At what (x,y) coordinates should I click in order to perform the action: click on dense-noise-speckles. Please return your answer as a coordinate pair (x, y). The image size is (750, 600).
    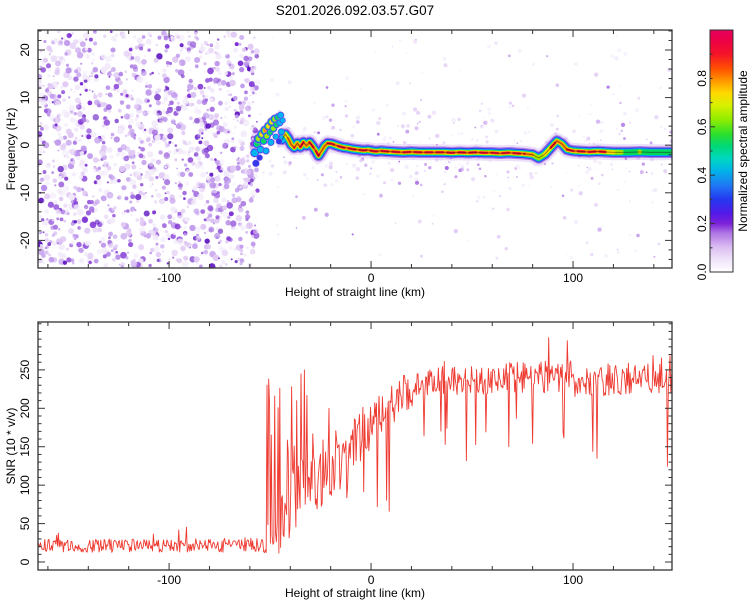
    Looking at the image, I should click on (149, 149).